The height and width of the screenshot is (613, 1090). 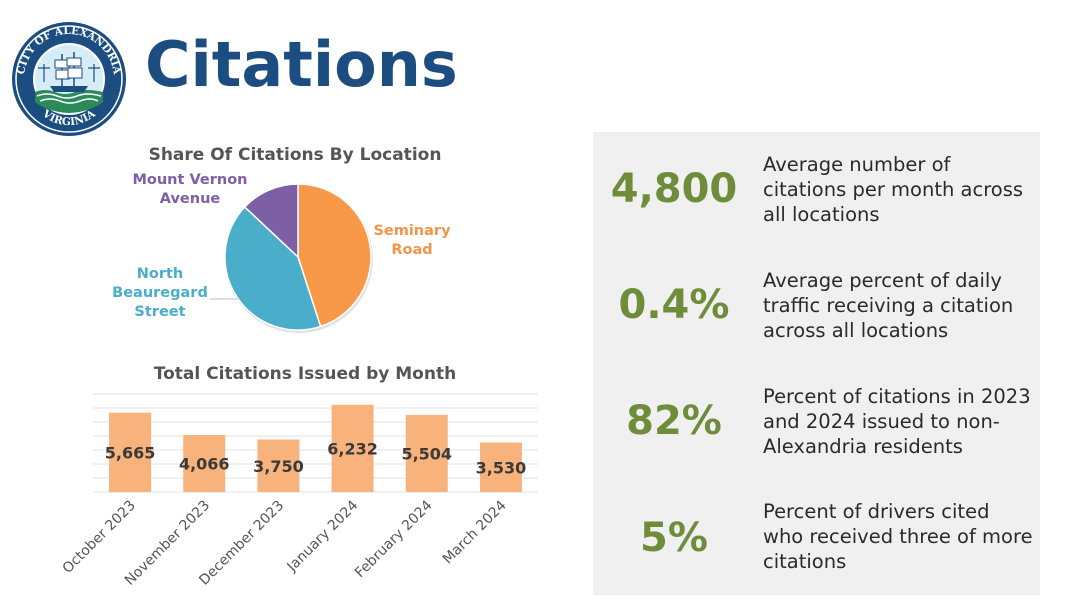 I want to click on bar-value-label: 6,232, so click(x=352, y=448).